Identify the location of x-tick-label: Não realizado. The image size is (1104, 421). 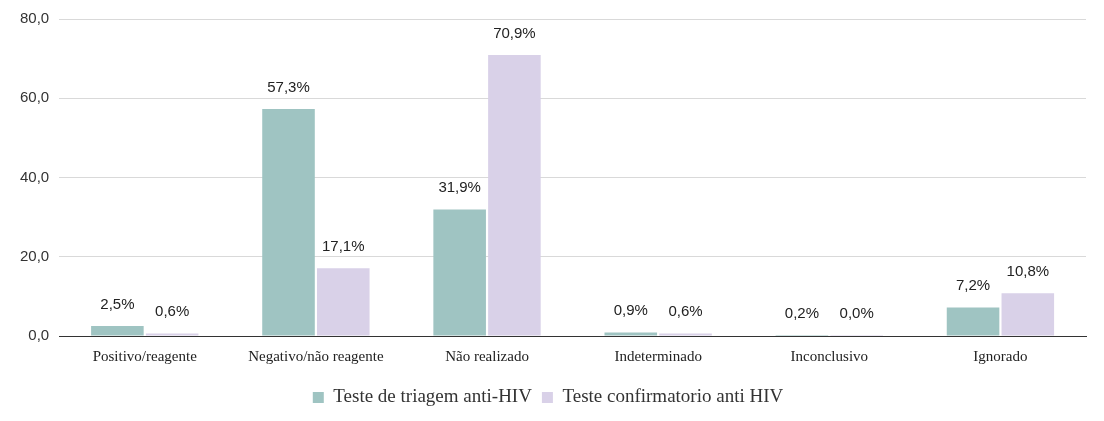
(487, 355).